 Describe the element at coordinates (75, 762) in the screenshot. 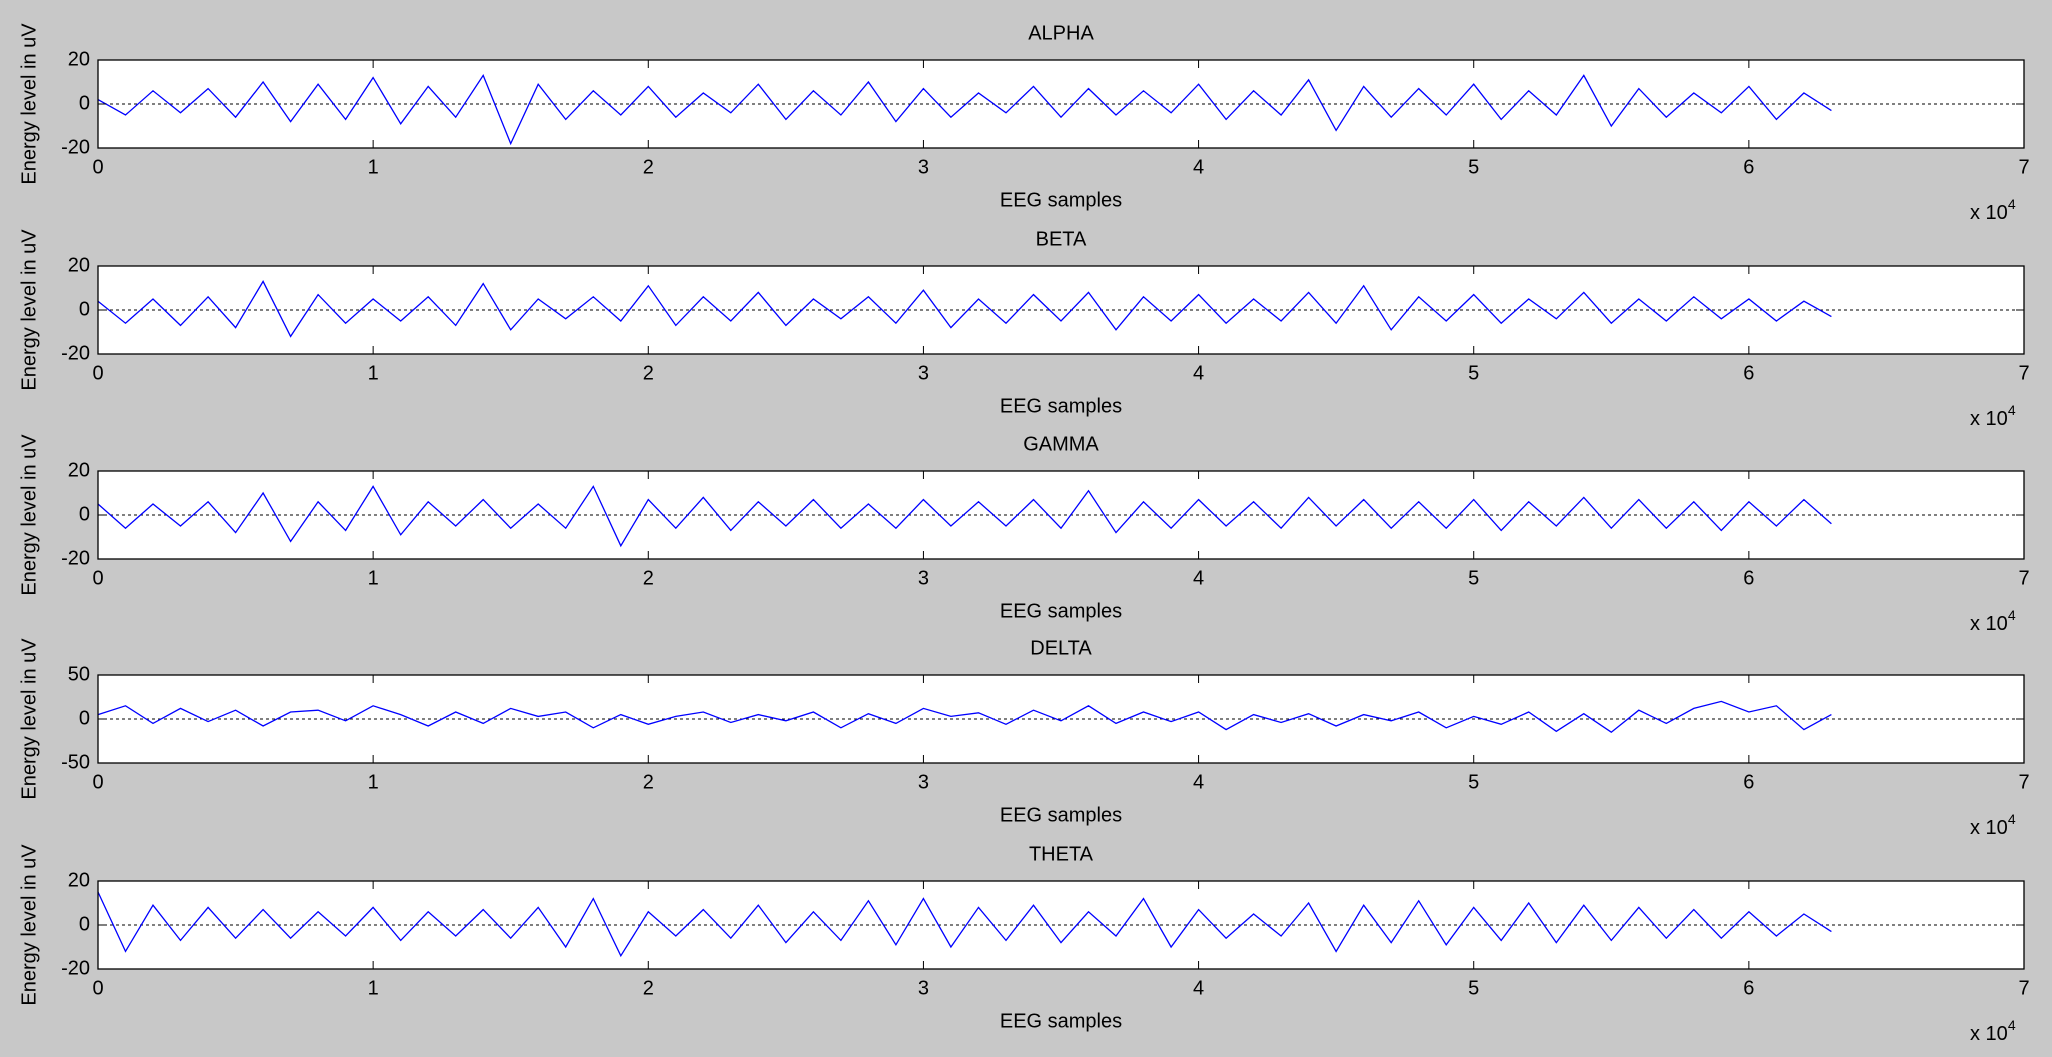

I see `y-tick-label: -50` at that location.